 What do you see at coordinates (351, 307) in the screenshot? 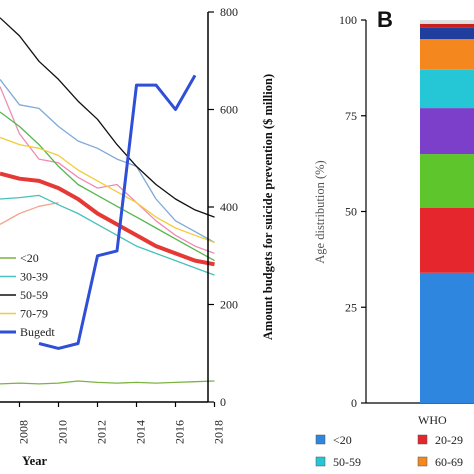
I see `b-tick-label: 25` at bounding box center [351, 307].